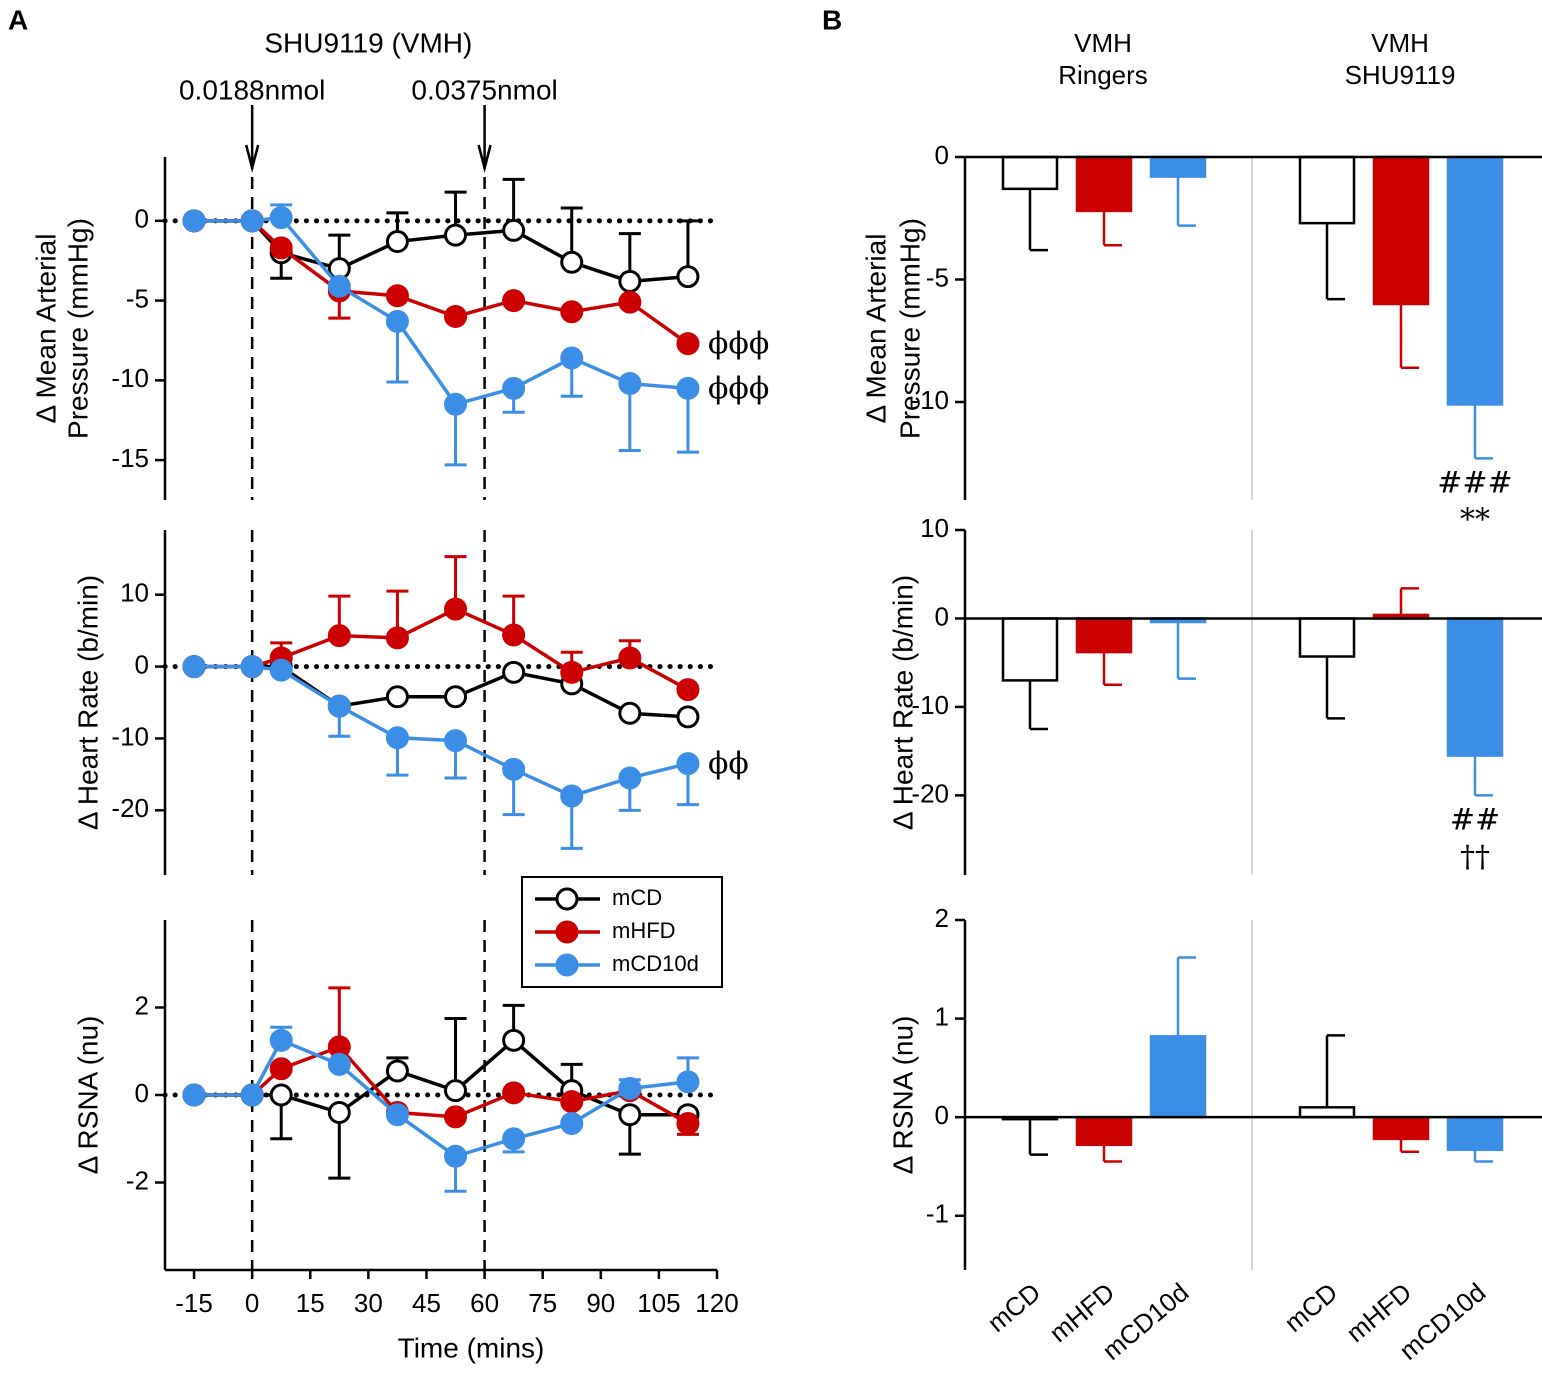  What do you see at coordinates (658, 1303) in the screenshot?
I see `x-tick-label: 105` at bounding box center [658, 1303].